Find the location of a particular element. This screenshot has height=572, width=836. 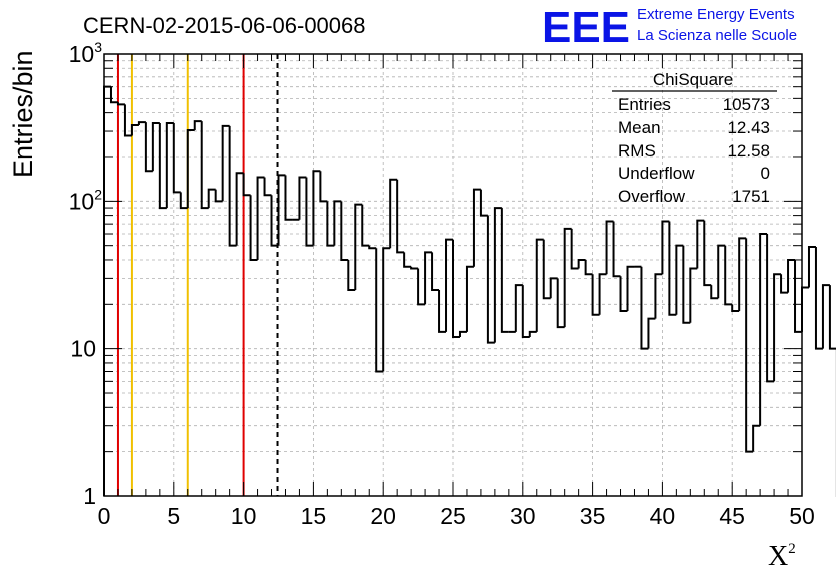

x-tick-label: 5 is located at coordinates (173, 516).